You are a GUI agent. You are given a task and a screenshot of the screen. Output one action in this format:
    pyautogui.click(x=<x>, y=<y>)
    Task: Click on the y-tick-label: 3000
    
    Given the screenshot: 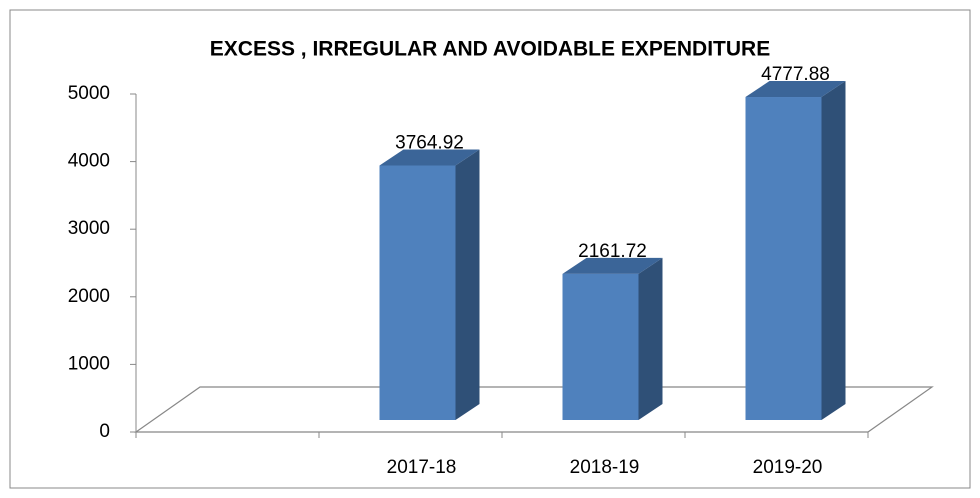 What is the action you would take?
    pyautogui.click(x=89, y=228)
    